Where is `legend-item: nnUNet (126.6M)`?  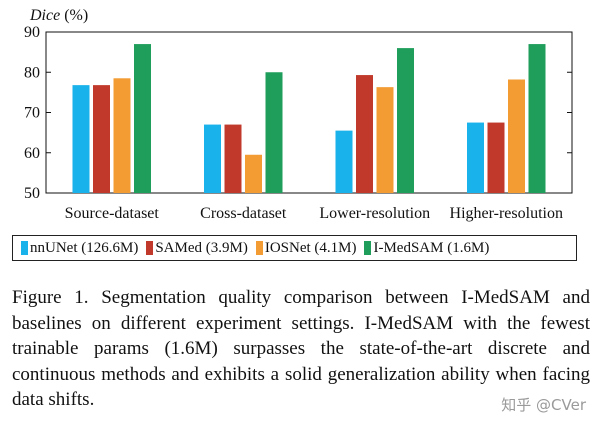 legend-item: nnUNet (126.6M) is located at coordinates (79, 248).